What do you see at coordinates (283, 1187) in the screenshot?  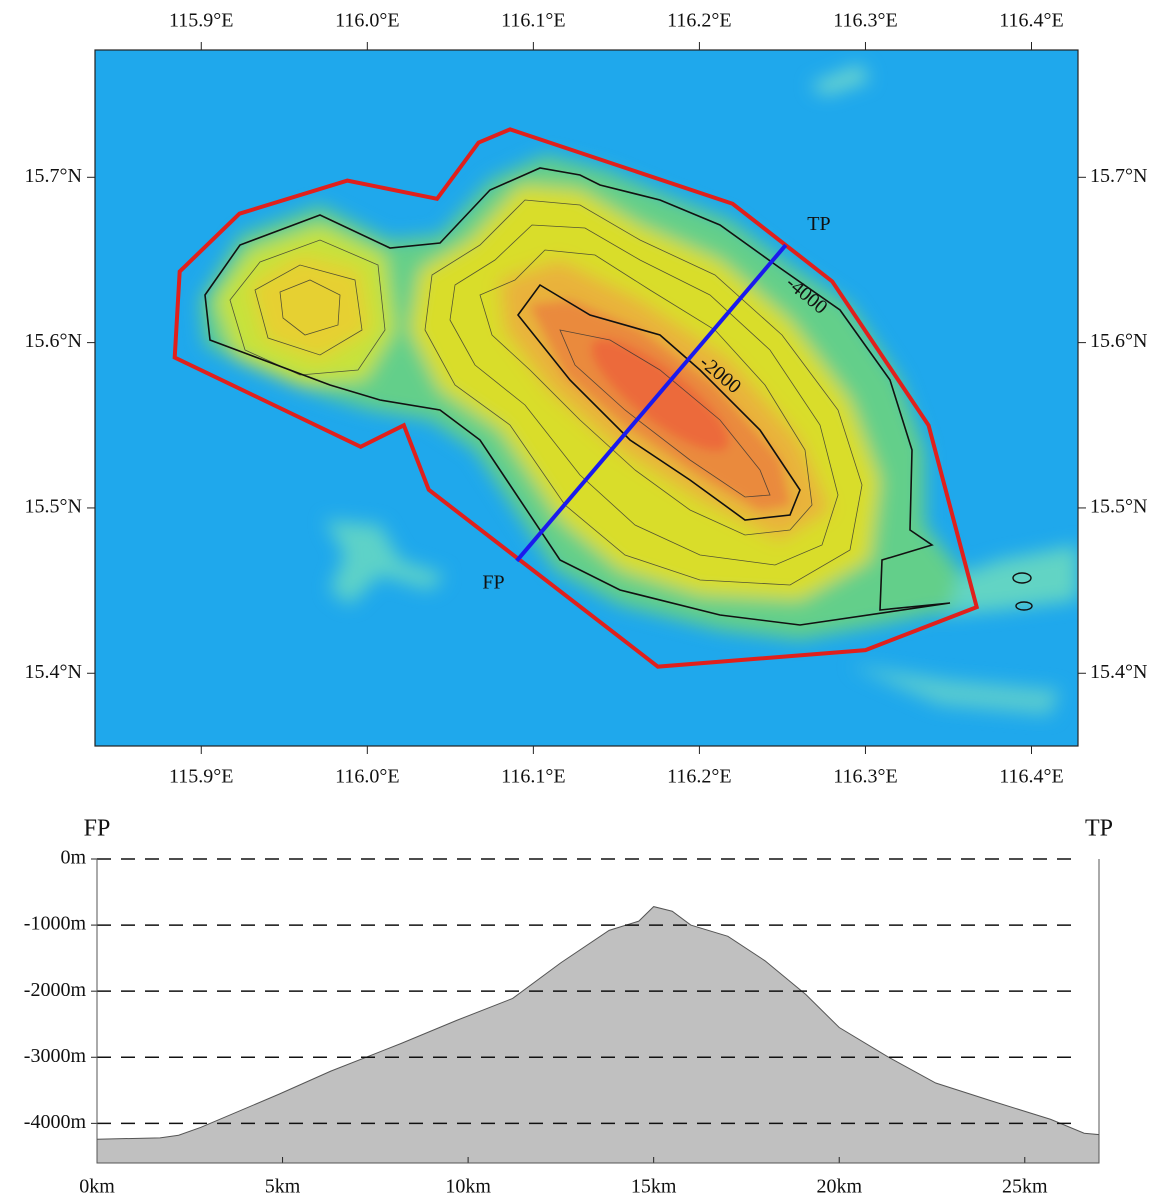 I see `x-tick-label: 5km` at bounding box center [283, 1187].